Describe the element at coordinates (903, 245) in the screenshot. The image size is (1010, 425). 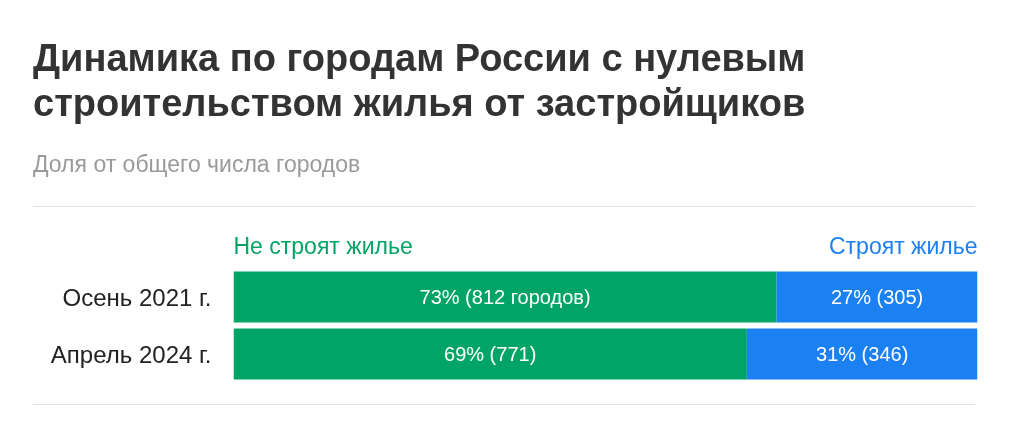
I see `series-label: Строят жилье` at that location.